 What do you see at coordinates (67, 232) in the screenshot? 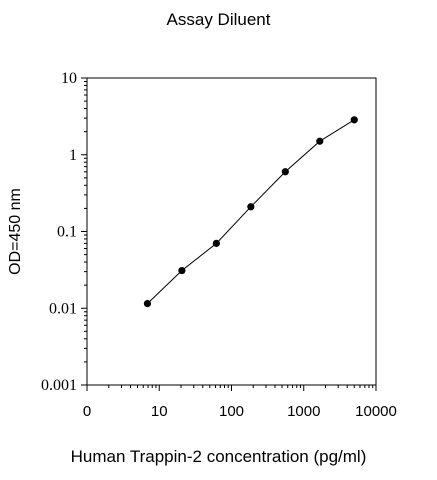
I see `y-tick-label: 0.1` at bounding box center [67, 232].